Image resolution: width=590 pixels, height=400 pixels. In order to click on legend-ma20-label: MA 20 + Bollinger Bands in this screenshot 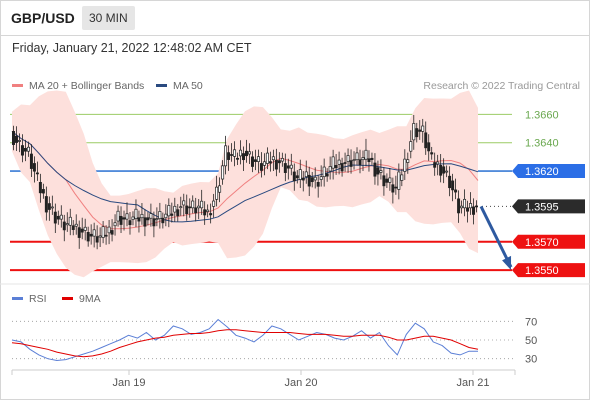, I will do `click(87, 86)`.